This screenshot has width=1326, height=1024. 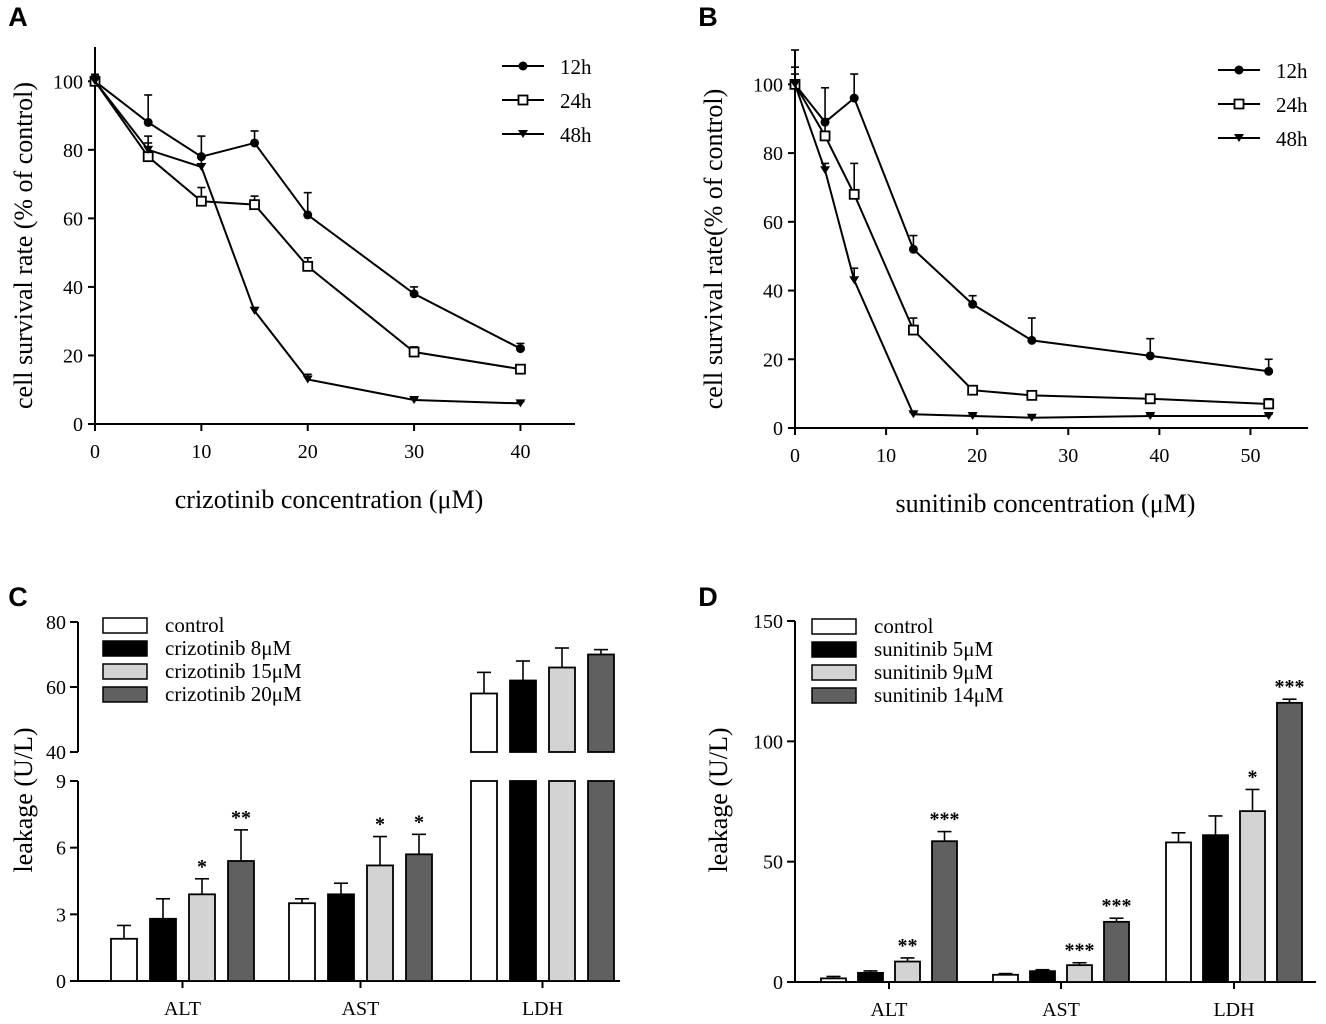 What do you see at coordinates (934, 649) in the screenshot?
I see `legend-label: sunitinib 5μM` at bounding box center [934, 649].